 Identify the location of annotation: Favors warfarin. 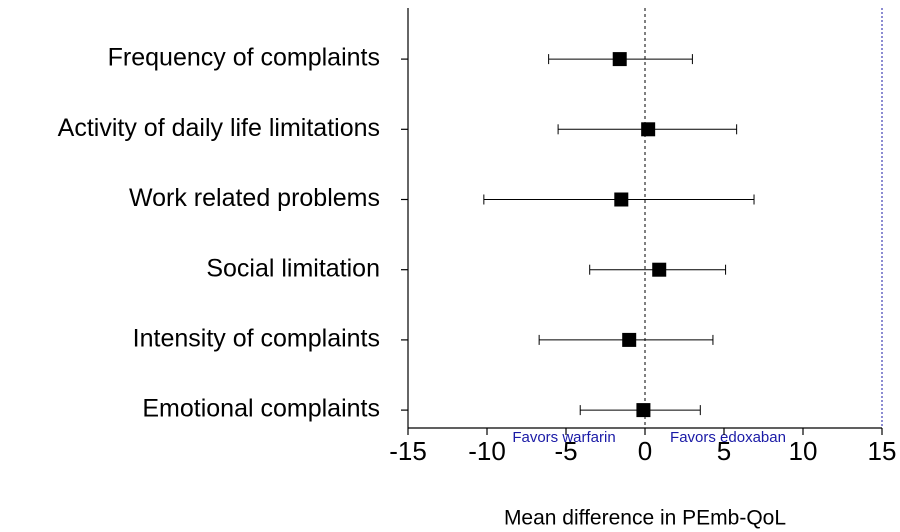
(563, 437).